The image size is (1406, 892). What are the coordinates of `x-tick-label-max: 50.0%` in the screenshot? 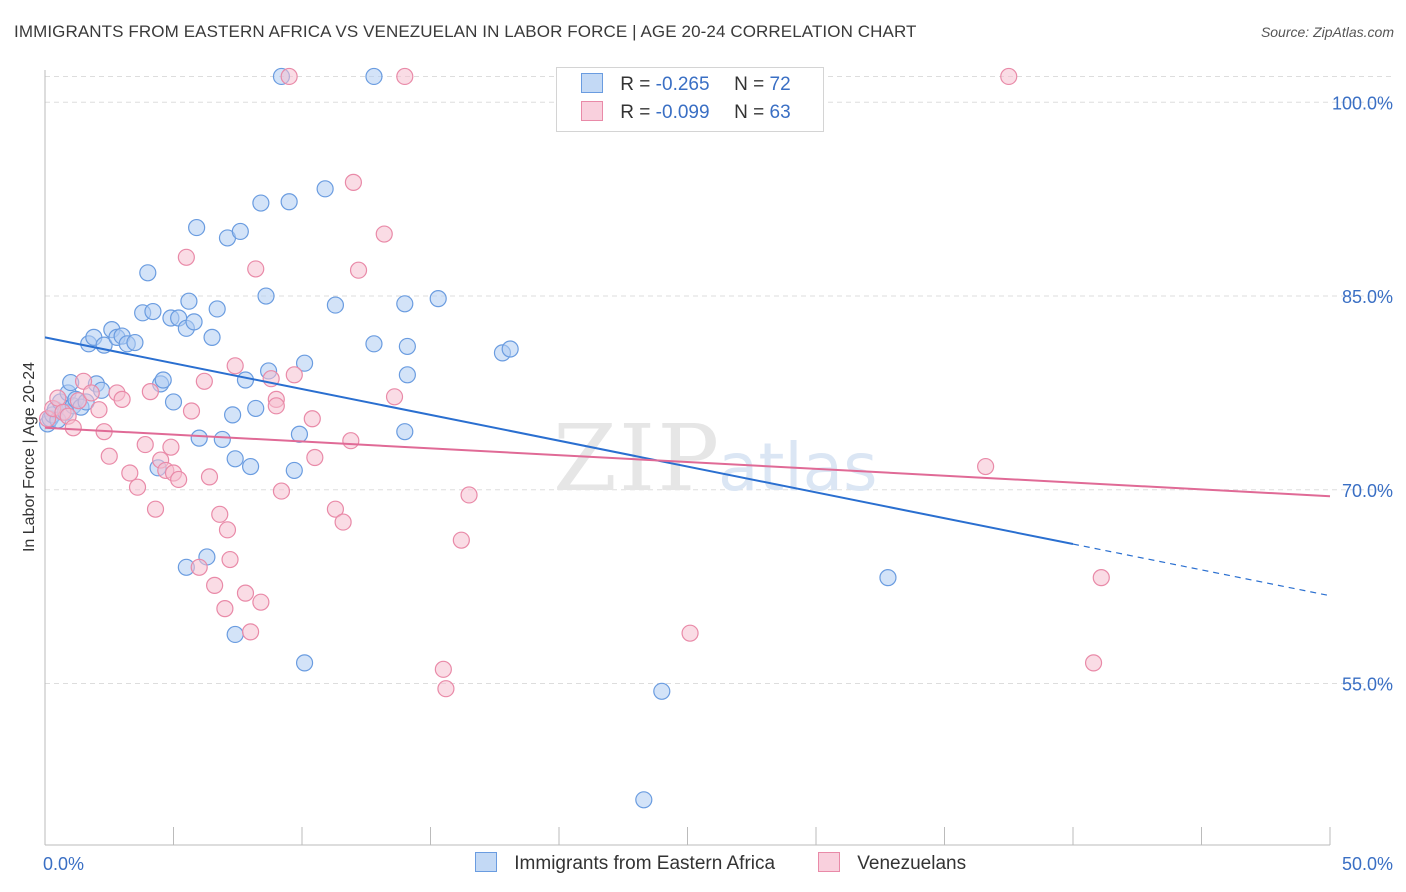 It's located at (1367, 864).